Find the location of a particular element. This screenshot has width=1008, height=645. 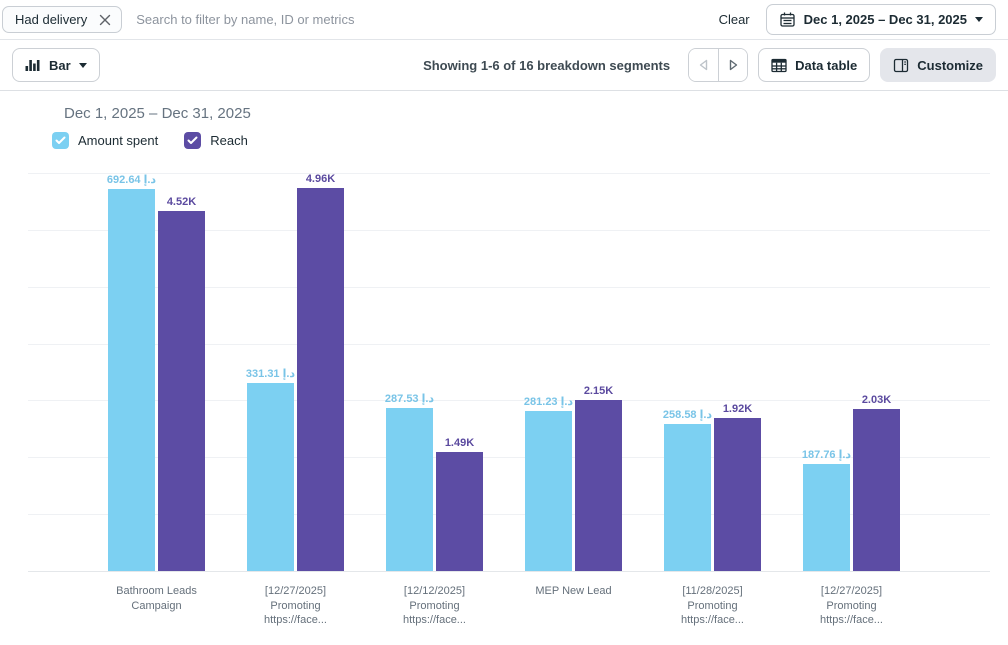

chart-title: Dec 1, 2025 – Dec 31, 2025 is located at coordinates (157, 113).